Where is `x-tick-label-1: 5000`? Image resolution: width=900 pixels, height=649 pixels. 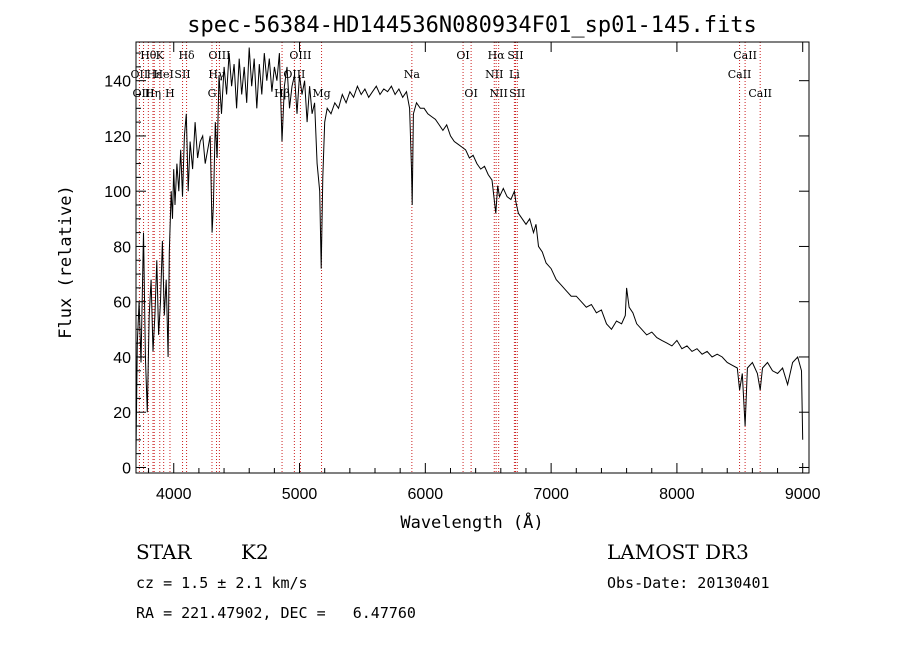
x-tick-label-1: 5000 is located at coordinates (300, 494).